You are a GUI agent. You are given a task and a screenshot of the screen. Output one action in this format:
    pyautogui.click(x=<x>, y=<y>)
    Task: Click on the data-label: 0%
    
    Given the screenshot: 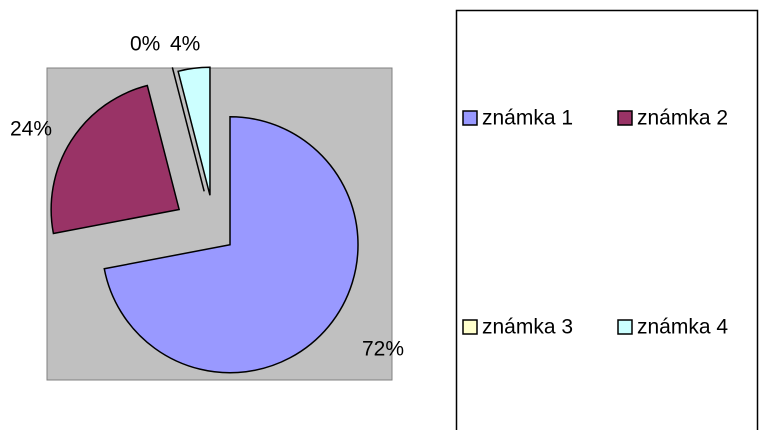 What is the action you would take?
    pyautogui.click(x=145, y=44)
    